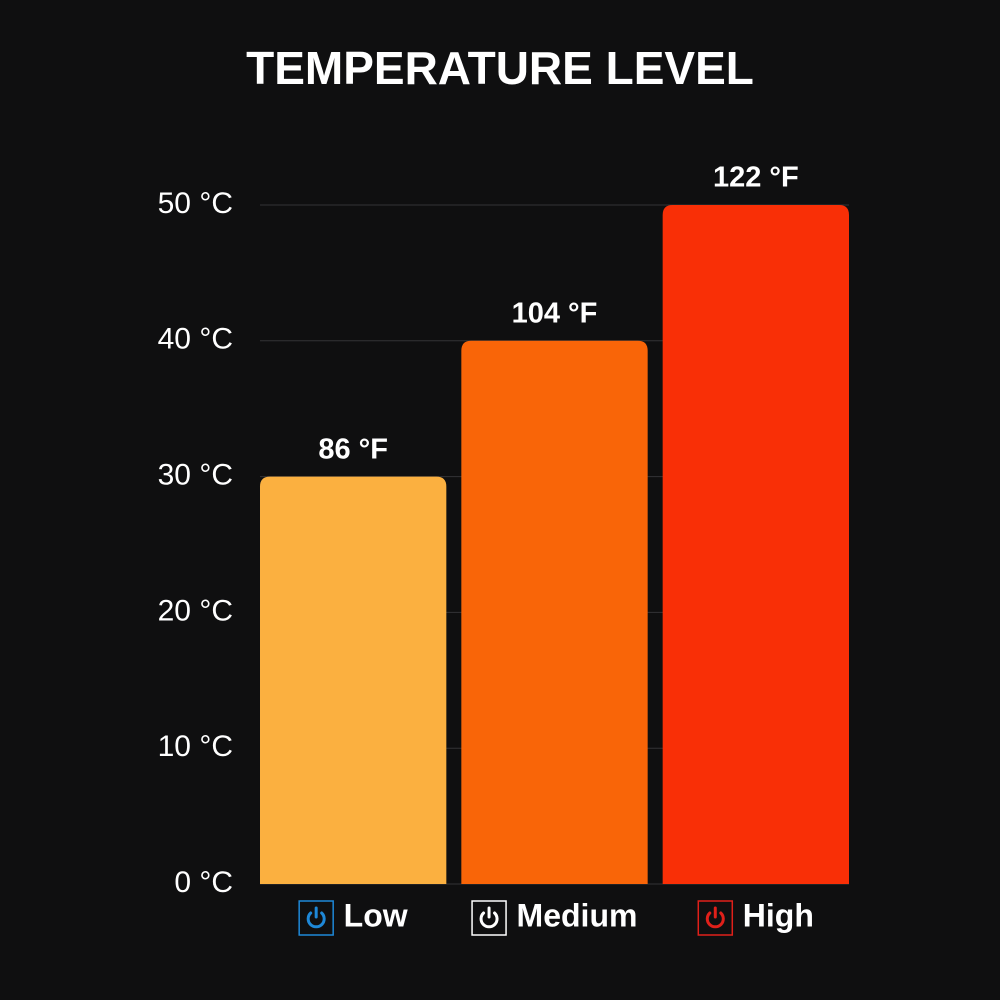  What do you see at coordinates (376, 915) in the screenshot?
I see `x-tick-label: Low` at bounding box center [376, 915].